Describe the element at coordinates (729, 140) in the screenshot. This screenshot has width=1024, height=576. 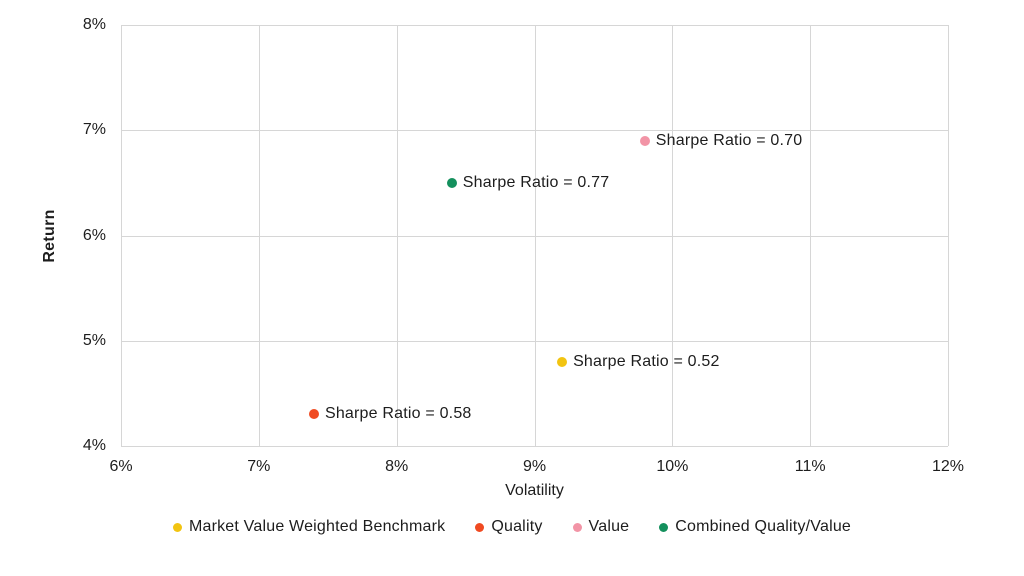
I see `data-point-label: Sharpe Ratio = 0.70` at that location.